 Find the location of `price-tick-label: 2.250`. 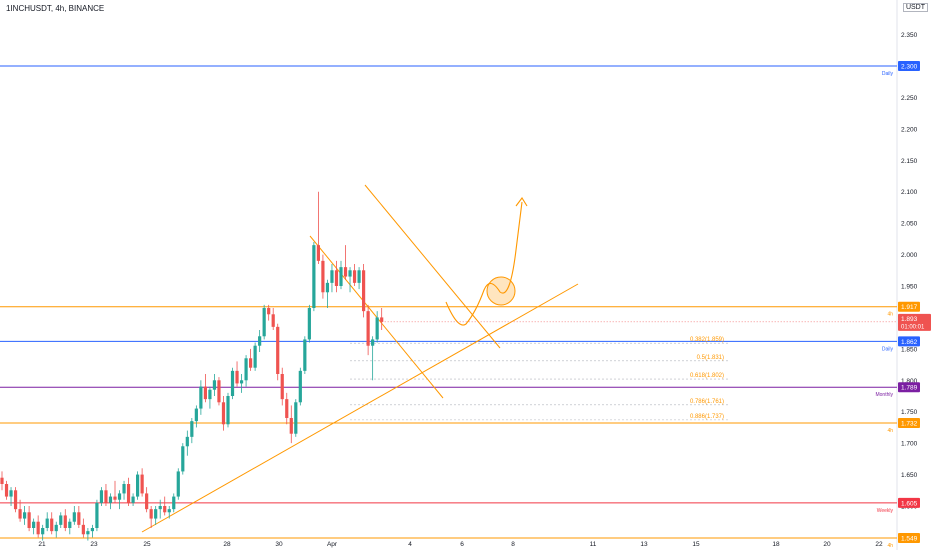

price-tick-label: 2.250 is located at coordinates (909, 98).